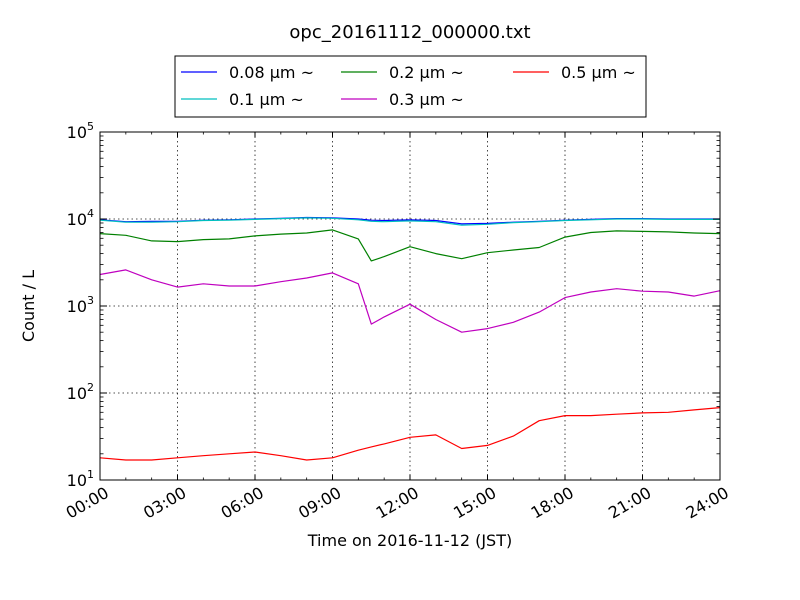 This screenshot has width=800, height=600. What do you see at coordinates (266, 99) in the screenshot?
I see `legend-label-1: 0.1 μm ~` at bounding box center [266, 99].